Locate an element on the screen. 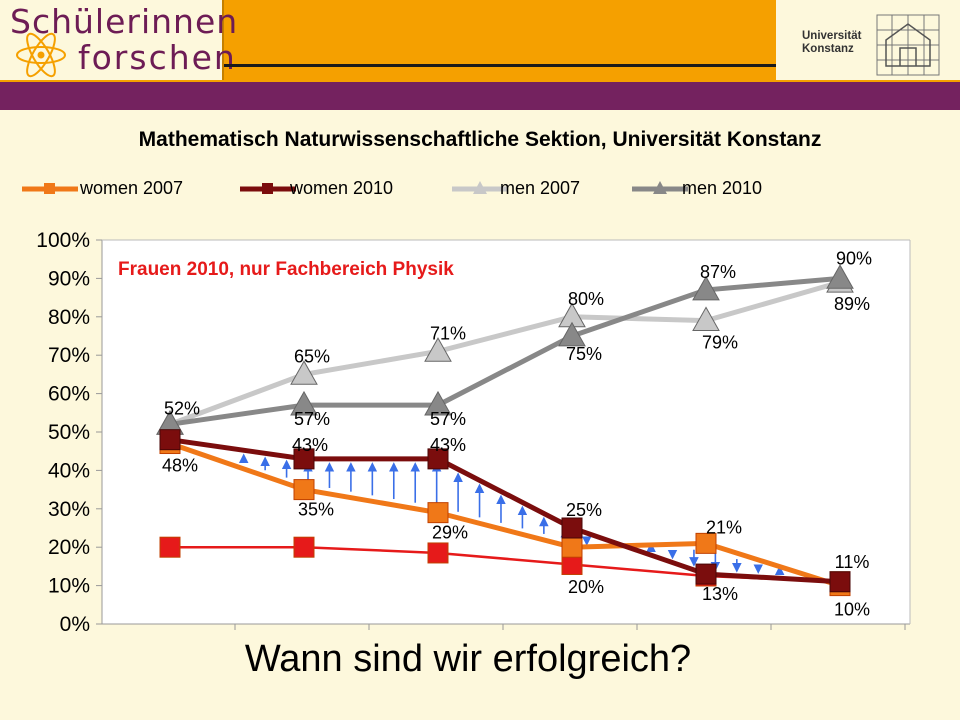 This screenshot has height=720, width=960. logo-text-line1: Schülerinnen is located at coordinates (124, 21).